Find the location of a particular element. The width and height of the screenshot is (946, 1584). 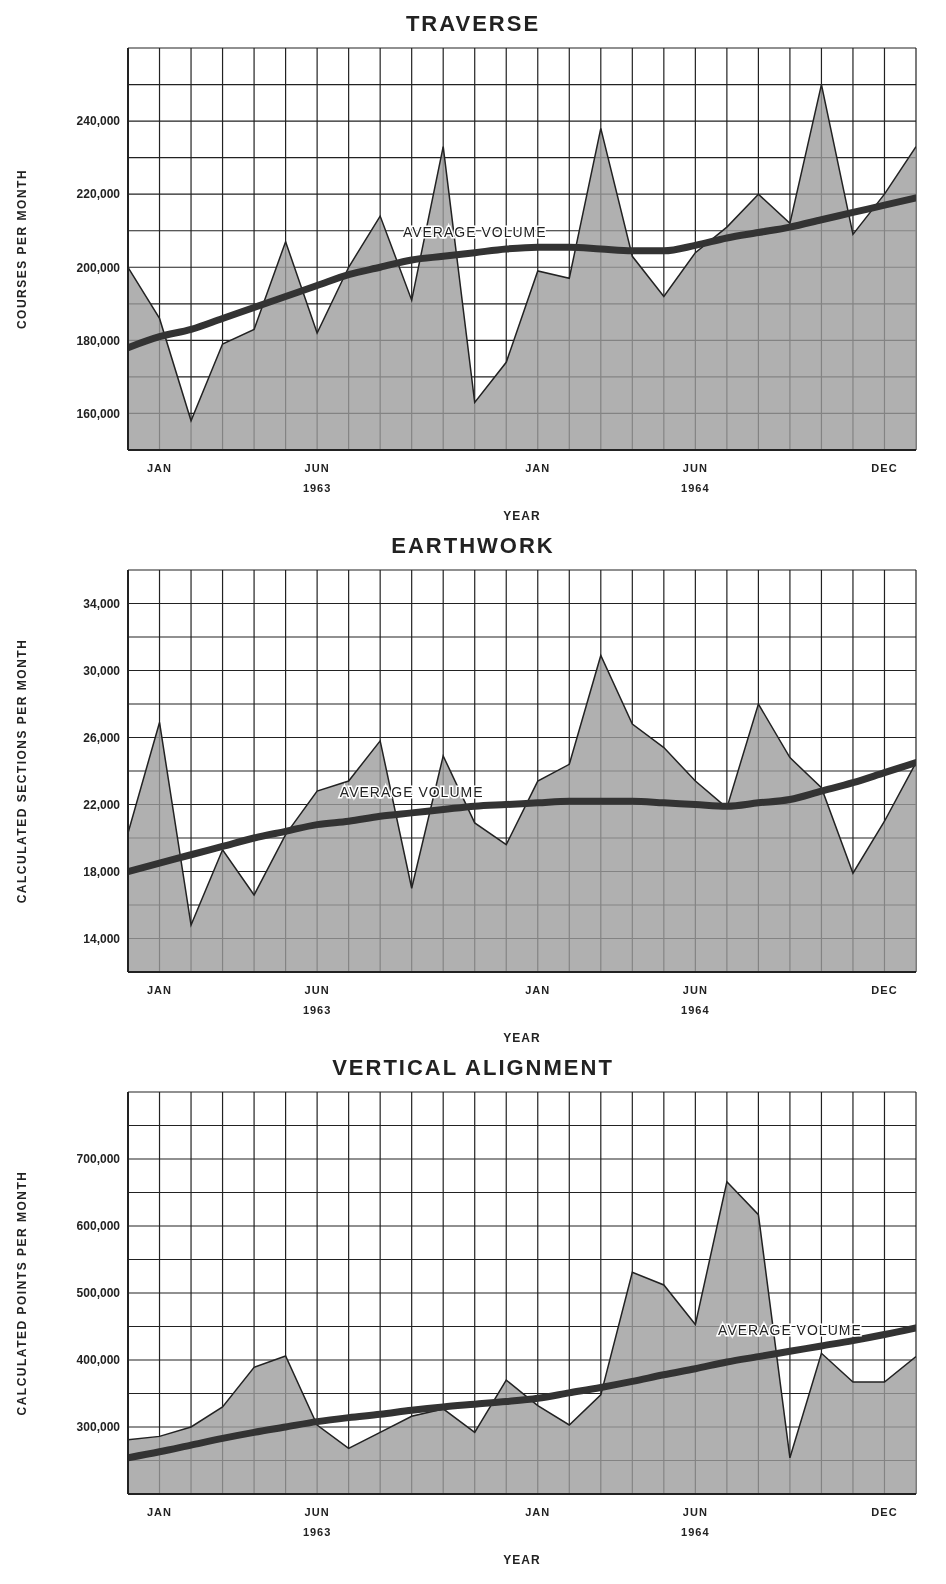

y-tick-label: 180,000 is located at coordinates (98, 340).